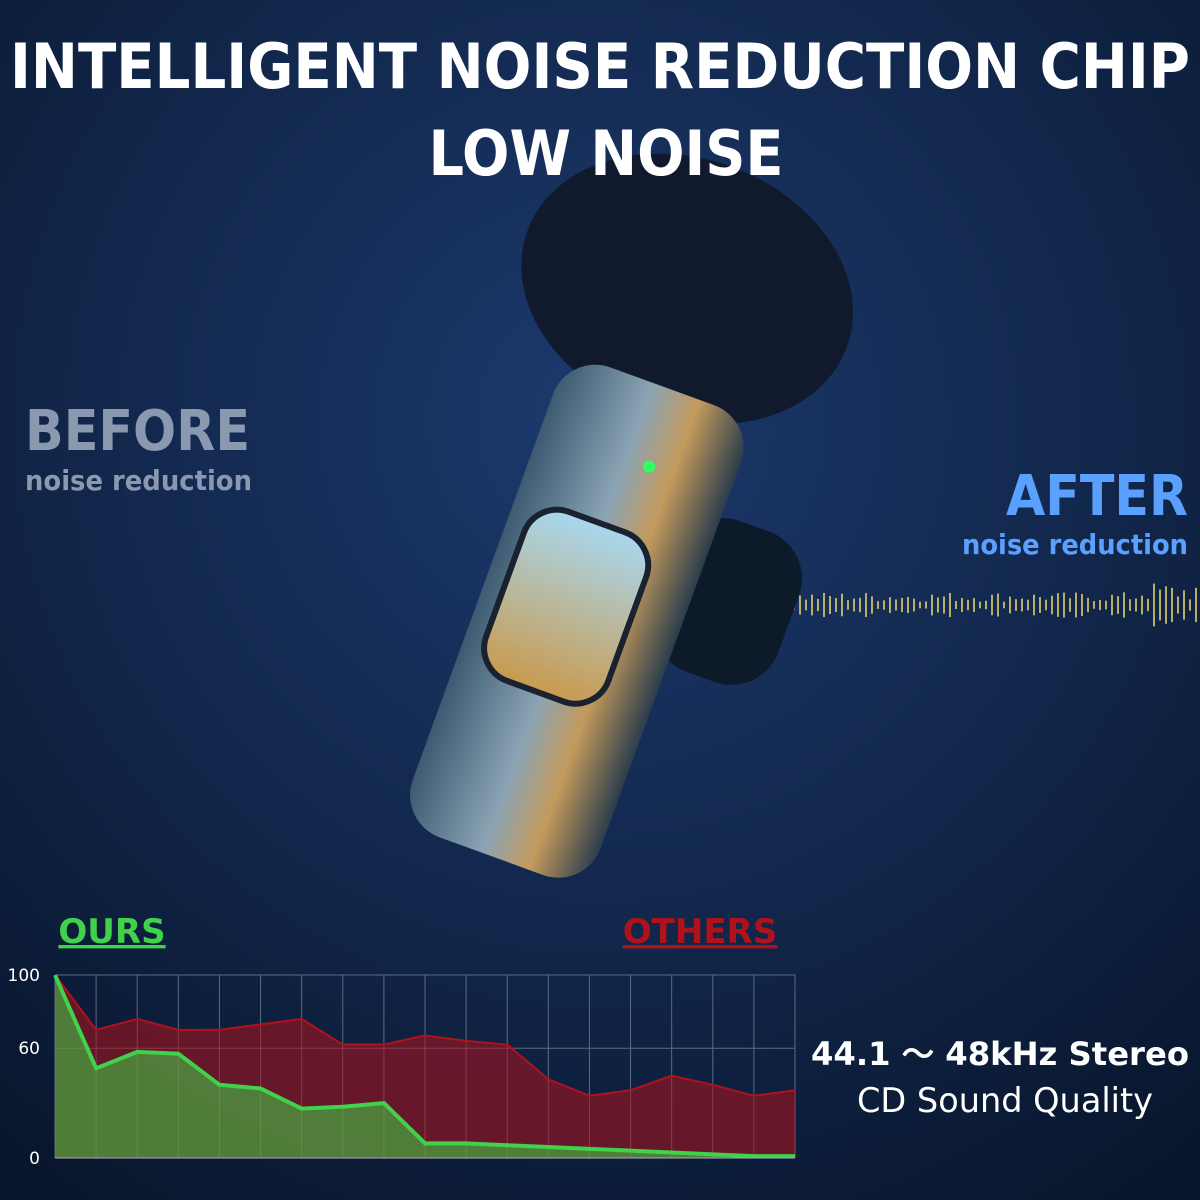  Describe the element at coordinates (29, 1049) in the screenshot. I see `y-tick-label: 60` at that location.